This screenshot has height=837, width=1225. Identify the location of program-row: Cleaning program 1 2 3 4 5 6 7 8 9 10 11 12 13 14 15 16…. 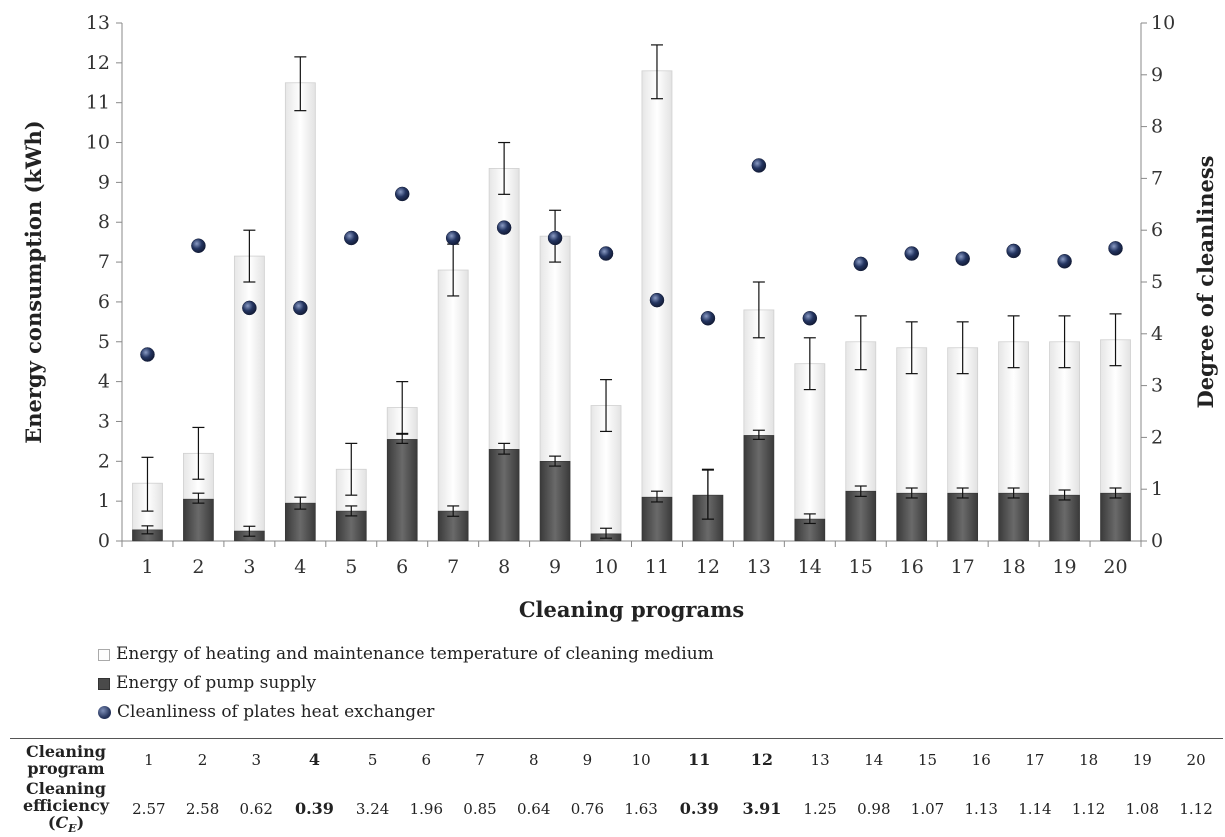
(616, 759).